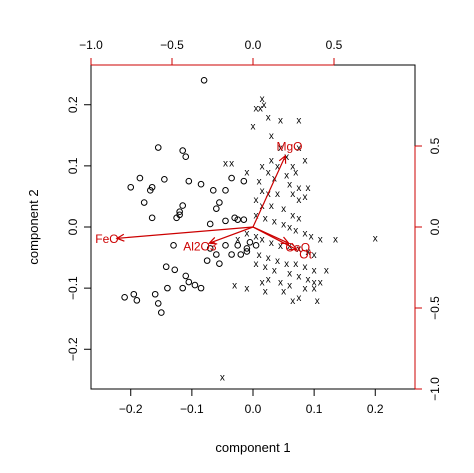 Image resolution: width=474 pixels, height=473 pixels. I want to click on x-tick-label: −0.2, so click(131, 409).